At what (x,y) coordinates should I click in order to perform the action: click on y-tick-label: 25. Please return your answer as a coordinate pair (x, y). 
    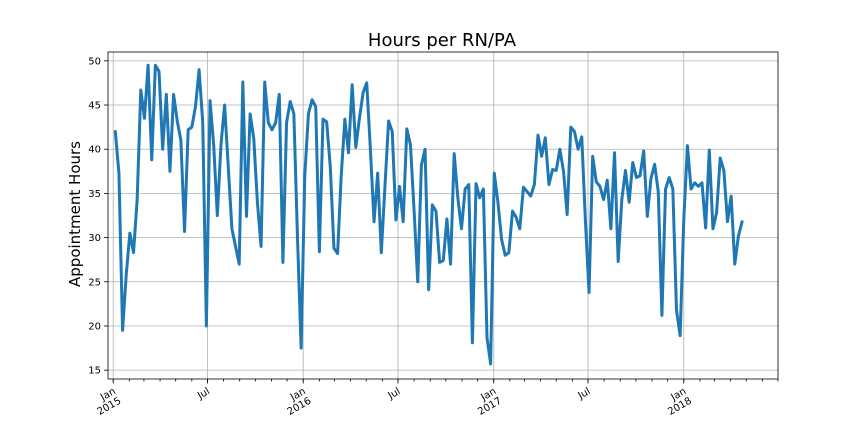
    Looking at the image, I should click on (94, 282).